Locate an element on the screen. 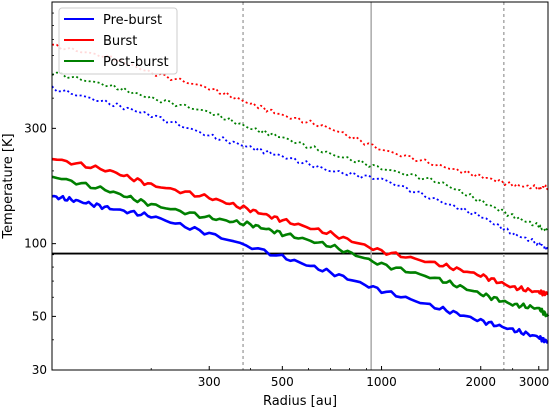 The image size is (560, 409). legend-label-pre-burst: Pre-burst is located at coordinates (132, 20).